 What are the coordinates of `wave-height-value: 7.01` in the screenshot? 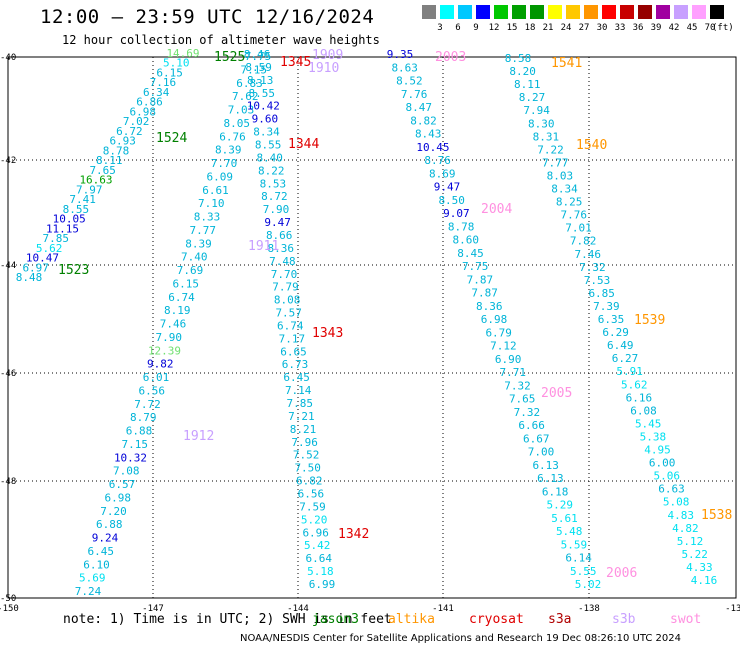 It's located at (578, 228).